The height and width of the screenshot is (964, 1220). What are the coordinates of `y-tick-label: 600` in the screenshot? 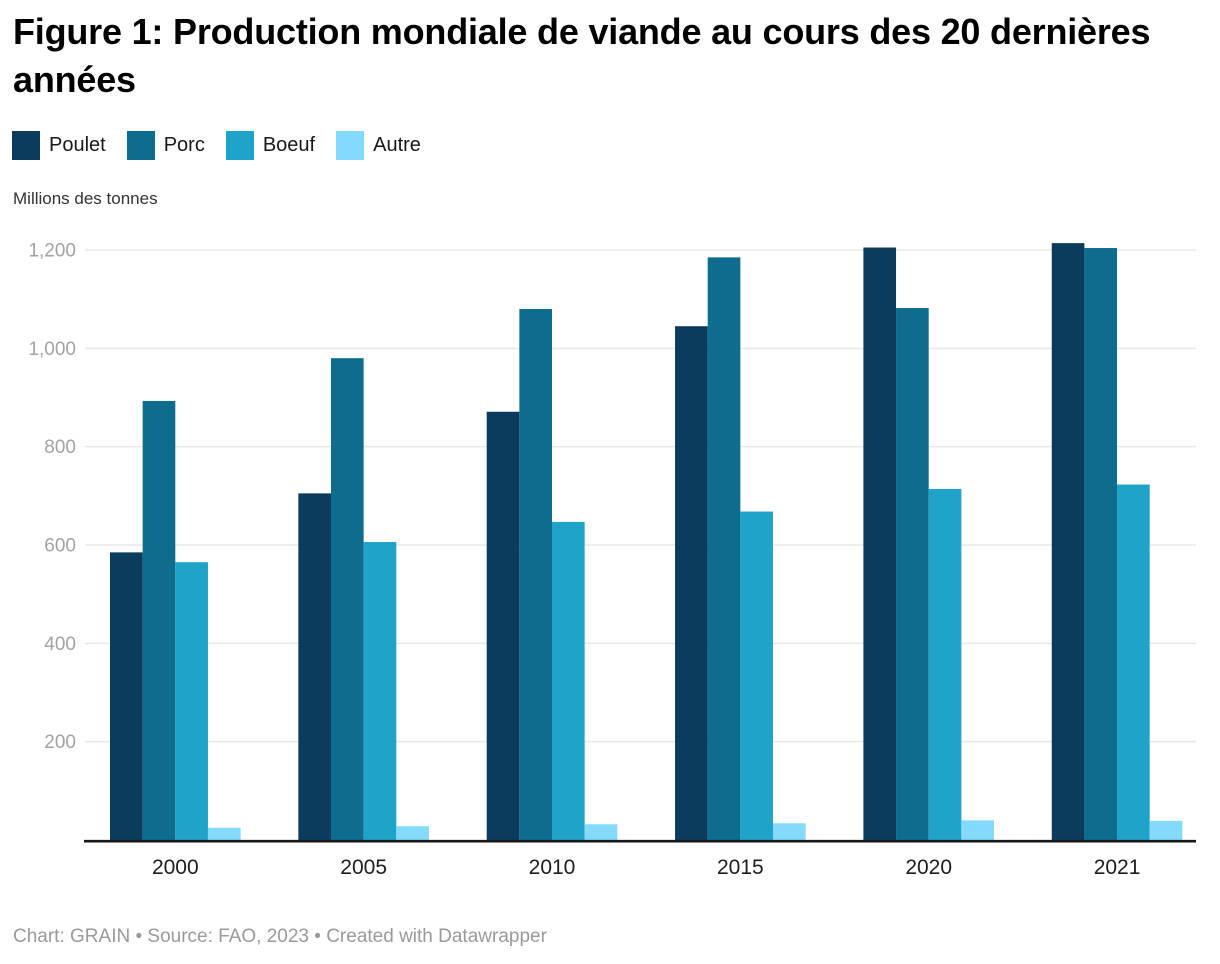 It's located at (60, 546).